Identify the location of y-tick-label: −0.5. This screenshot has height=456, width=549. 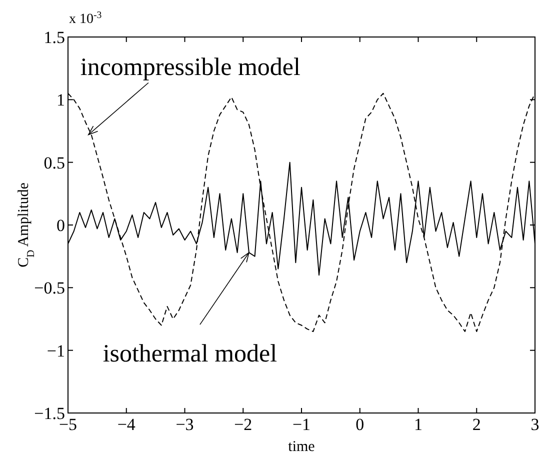
(49, 288).